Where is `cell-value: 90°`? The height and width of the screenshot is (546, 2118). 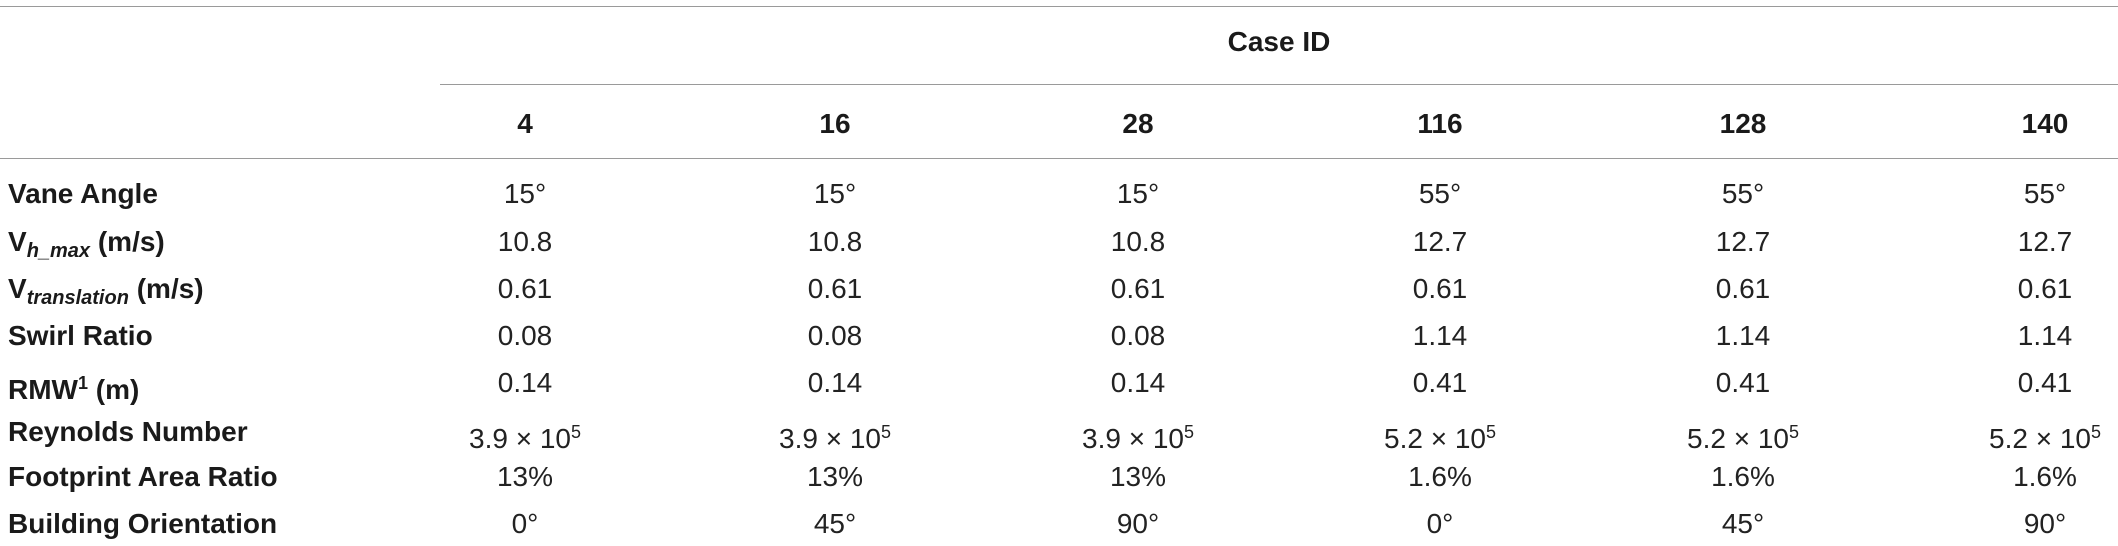 cell-value: 90° is located at coordinates (2045, 523).